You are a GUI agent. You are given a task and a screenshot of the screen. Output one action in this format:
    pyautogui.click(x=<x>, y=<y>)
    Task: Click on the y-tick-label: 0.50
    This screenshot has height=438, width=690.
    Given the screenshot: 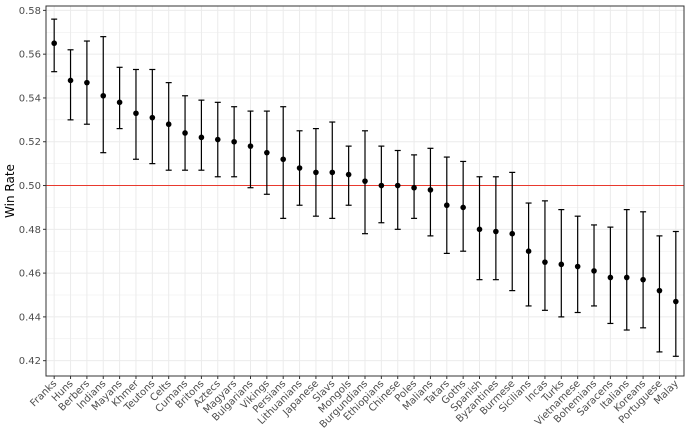 What is the action you would take?
    pyautogui.click(x=30, y=186)
    